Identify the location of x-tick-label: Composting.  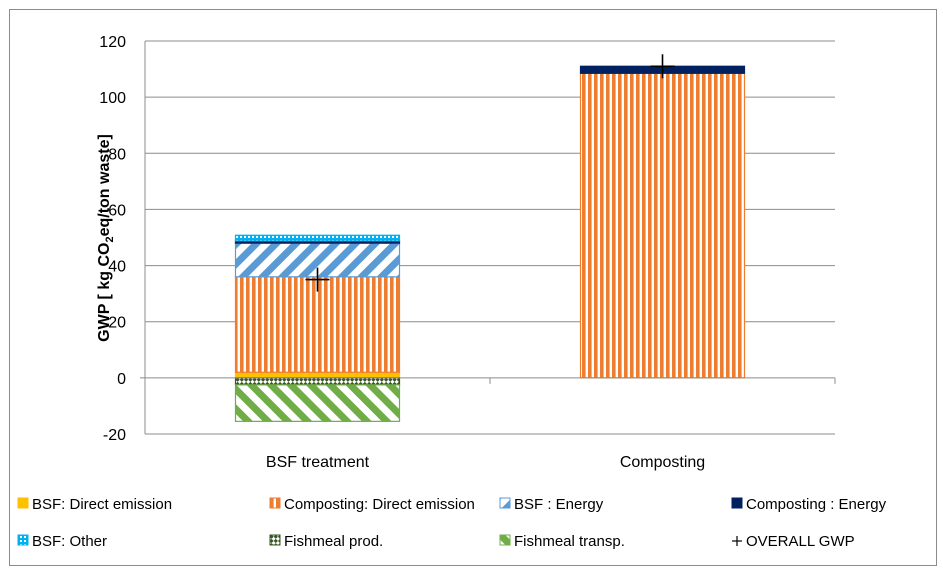
(662, 462).